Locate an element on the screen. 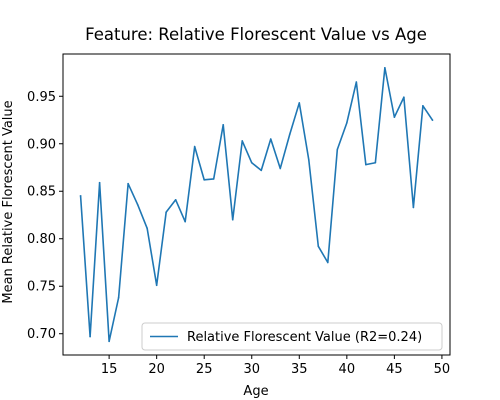 The height and width of the screenshot is (400, 500). x-tick-label: 25 is located at coordinates (204, 369).